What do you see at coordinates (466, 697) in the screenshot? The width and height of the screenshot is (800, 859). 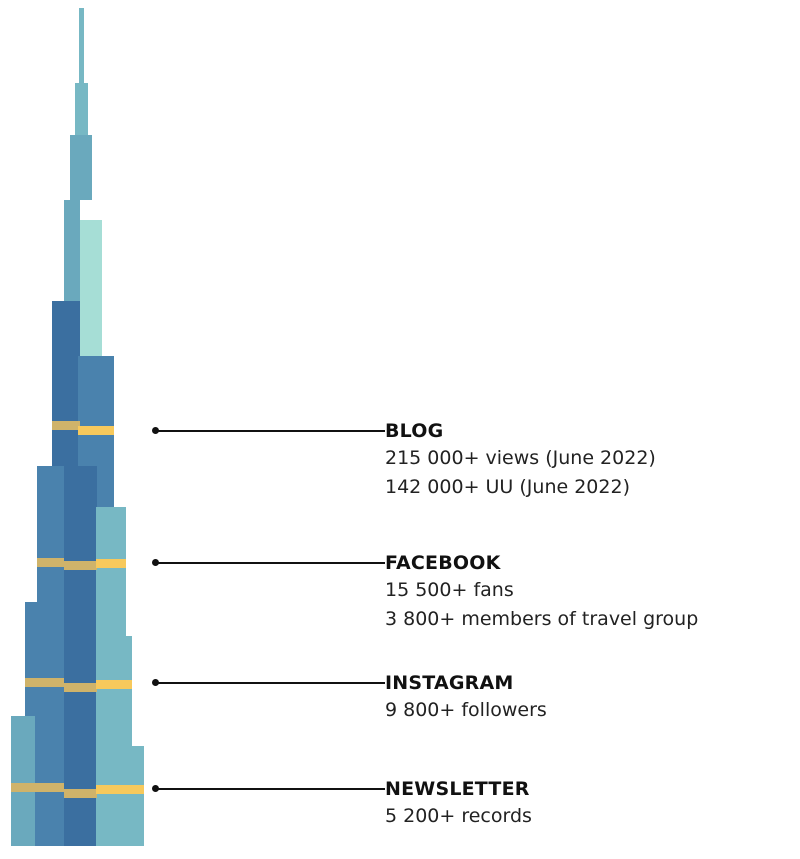 I see `section-text: INSTAGRAM 9 800+ followers` at bounding box center [466, 697].